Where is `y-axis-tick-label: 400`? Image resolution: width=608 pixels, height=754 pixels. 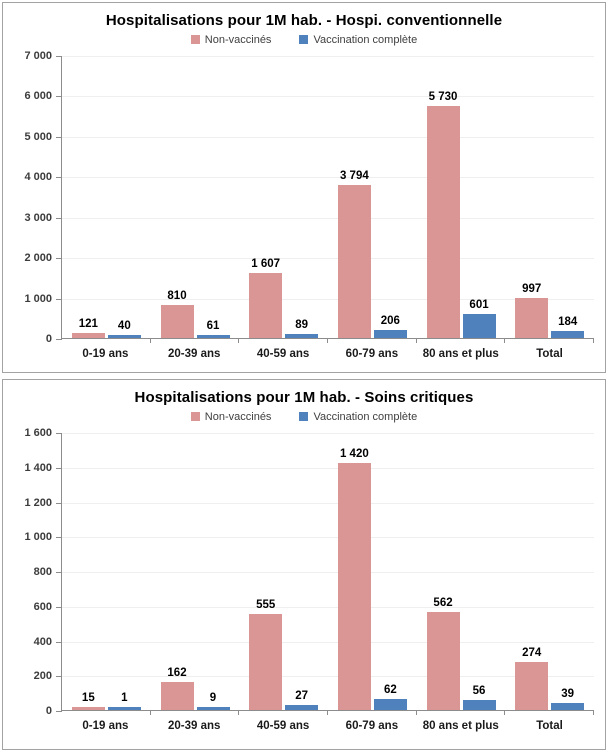
y-axis-tick-label: 400 is located at coordinates (42, 642).